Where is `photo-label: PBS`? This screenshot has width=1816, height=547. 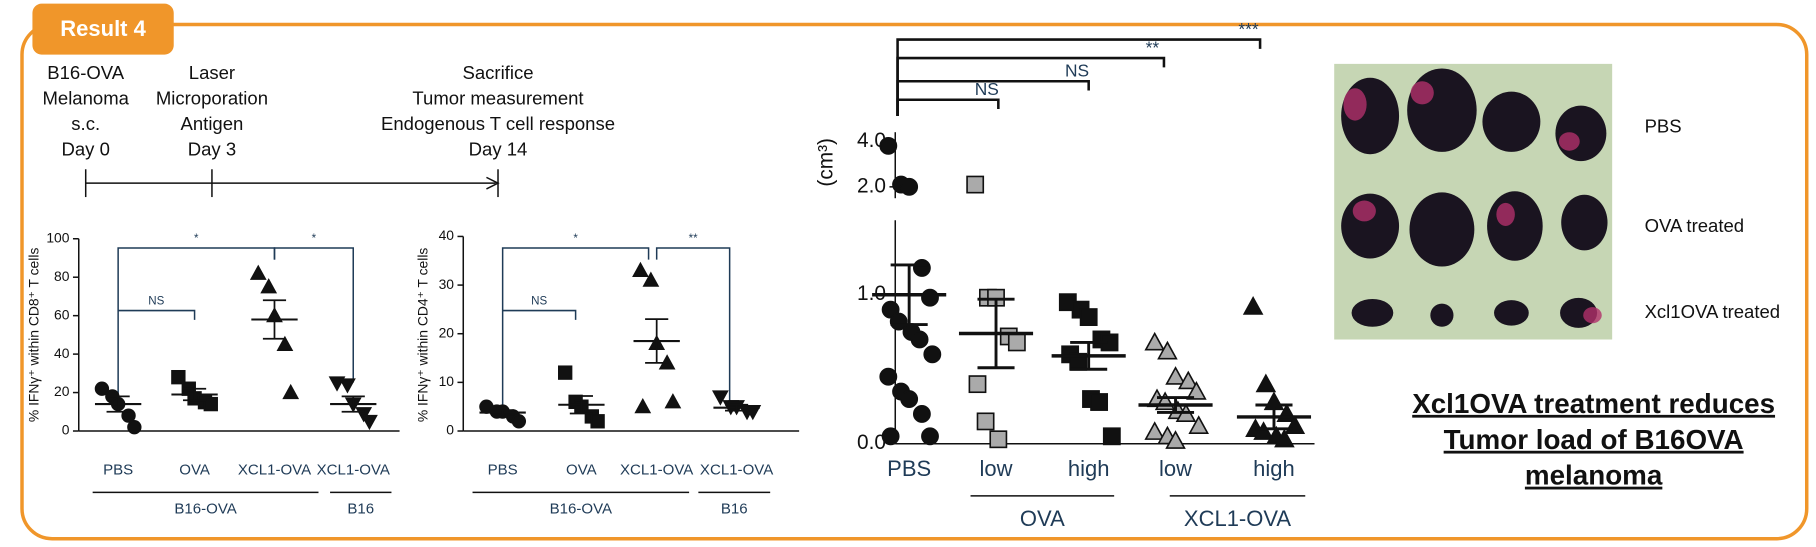 photo-label: PBS is located at coordinates (1663, 125).